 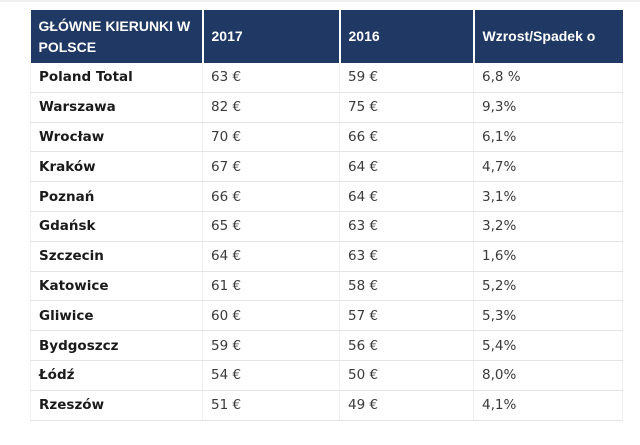 I want to click on change-cell: 5,4%, so click(x=548, y=345).